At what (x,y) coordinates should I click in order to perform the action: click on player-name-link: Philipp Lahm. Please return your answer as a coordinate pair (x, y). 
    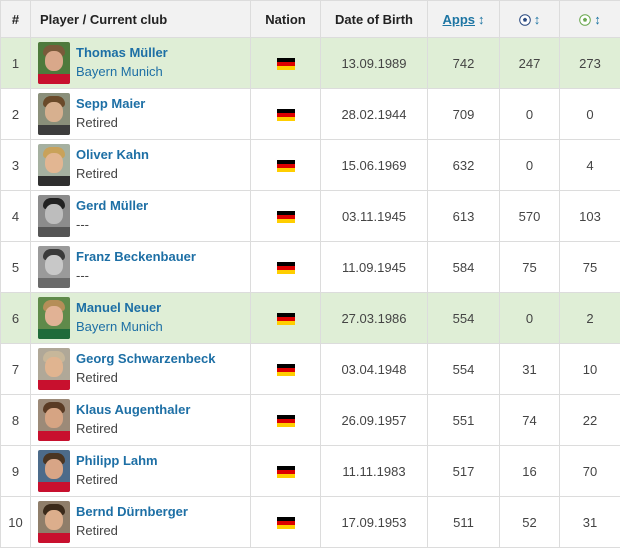
    Looking at the image, I should click on (117, 460).